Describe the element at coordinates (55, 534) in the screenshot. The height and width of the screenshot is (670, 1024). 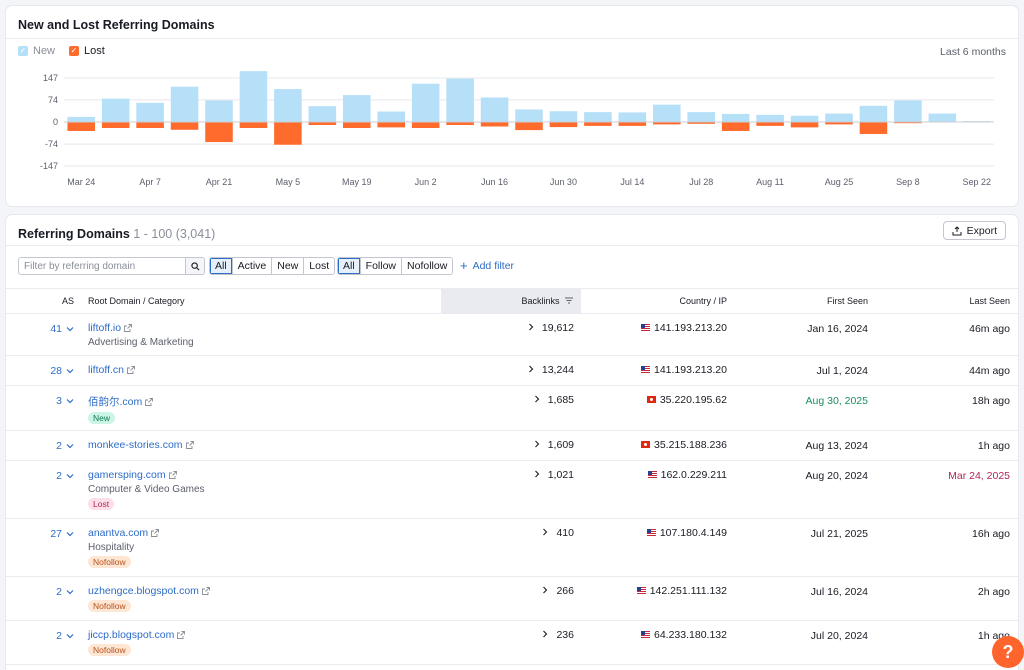
I see `as-score: 27` at that location.